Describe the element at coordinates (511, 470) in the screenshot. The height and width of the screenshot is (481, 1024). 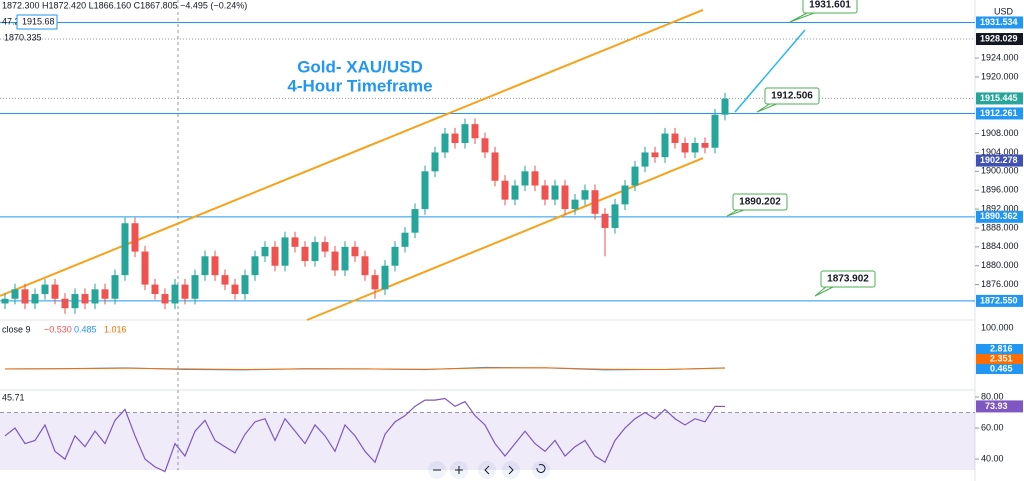
I see `scroll-right-button` at that location.